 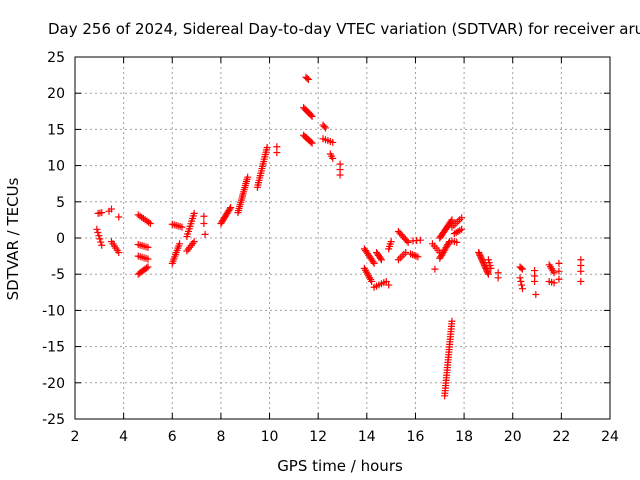 What do you see at coordinates (56, 130) in the screenshot?
I see `y-tick-label: 15` at bounding box center [56, 130].